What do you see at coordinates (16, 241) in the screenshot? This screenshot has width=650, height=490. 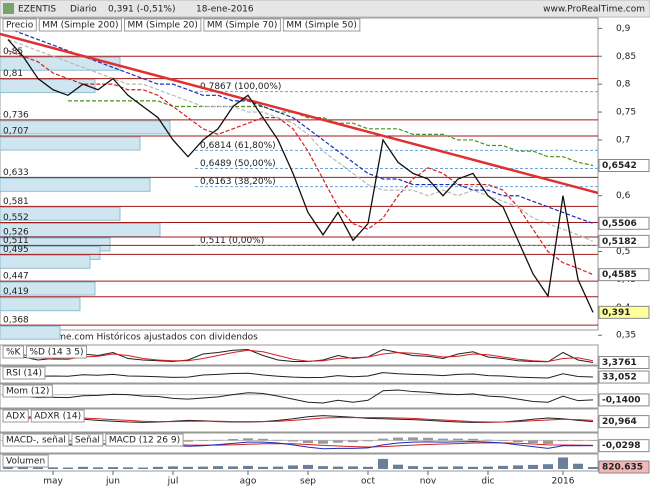 I see `level-label: 0,511` at bounding box center [16, 241].